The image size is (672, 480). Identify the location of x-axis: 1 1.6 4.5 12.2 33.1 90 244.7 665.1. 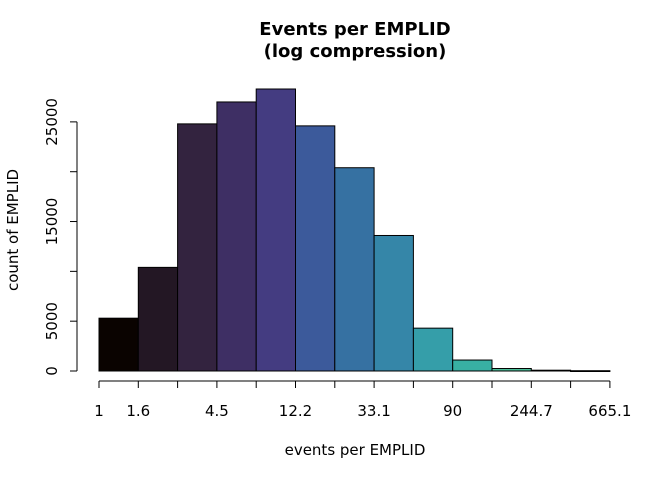
(362, 400).